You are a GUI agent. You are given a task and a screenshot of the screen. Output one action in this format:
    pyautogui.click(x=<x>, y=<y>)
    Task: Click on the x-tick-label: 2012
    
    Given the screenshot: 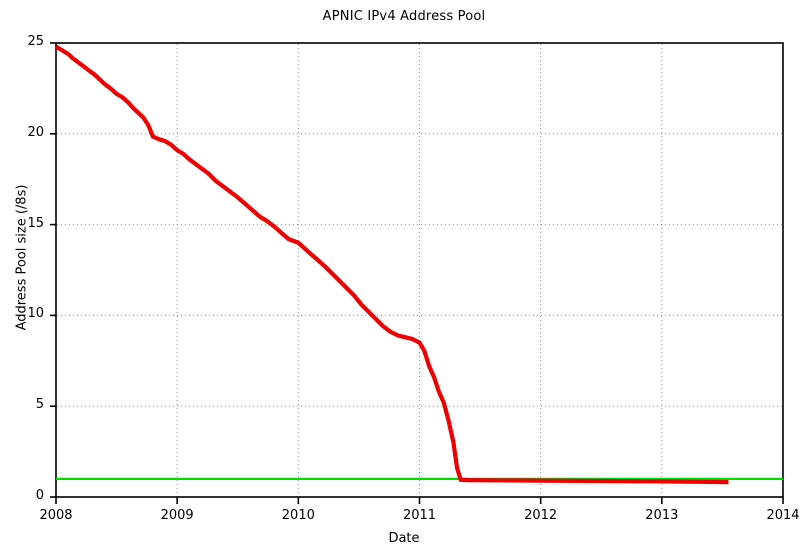 What is the action you would take?
    pyautogui.click(x=541, y=515)
    